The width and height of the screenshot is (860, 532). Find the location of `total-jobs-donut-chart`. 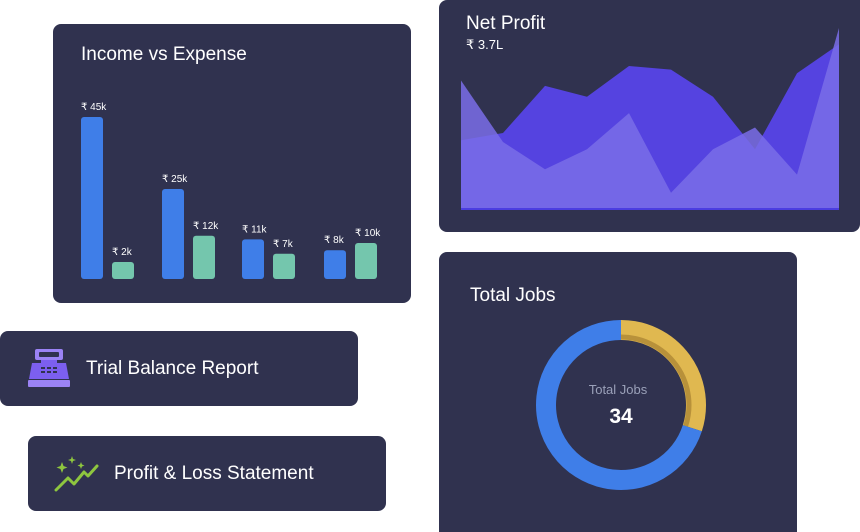

total-jobs-donut-chart is located at coordinates (621, 405).